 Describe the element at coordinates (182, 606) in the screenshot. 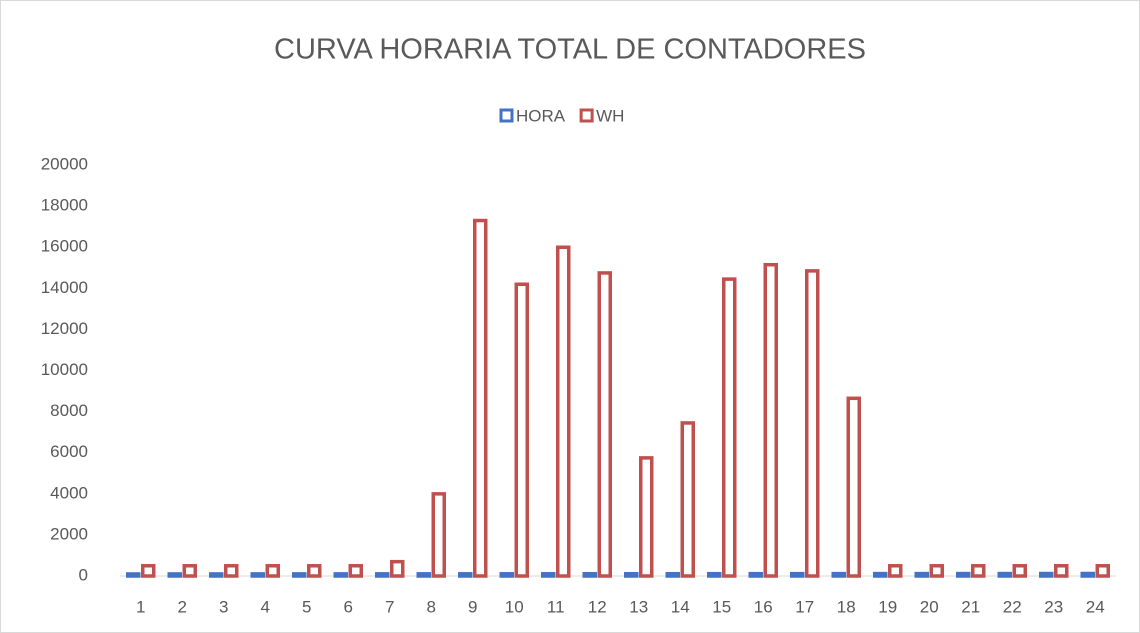

I see `x-tick-label: 2` at that location.